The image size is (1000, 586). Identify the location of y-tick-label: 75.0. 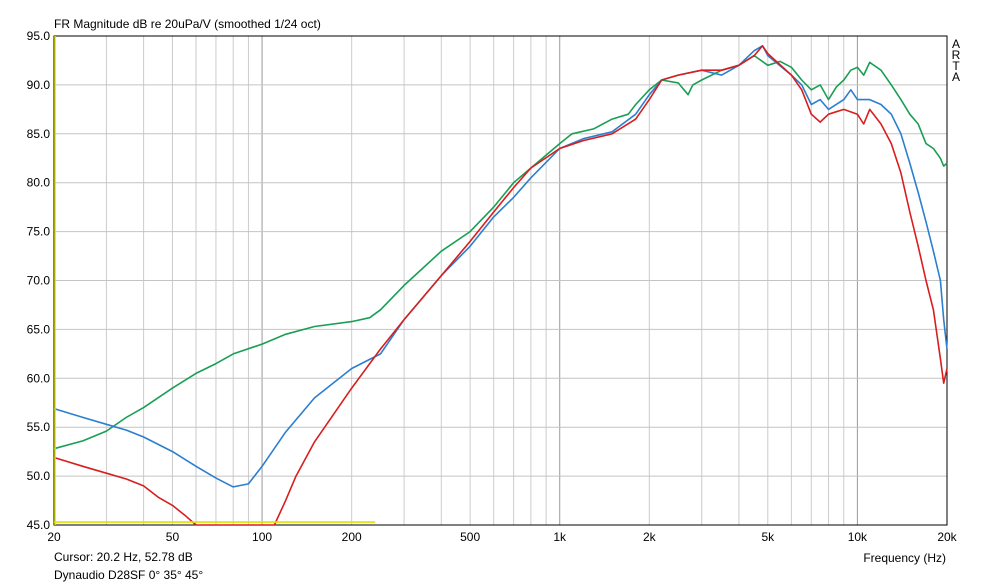
(39, 232).